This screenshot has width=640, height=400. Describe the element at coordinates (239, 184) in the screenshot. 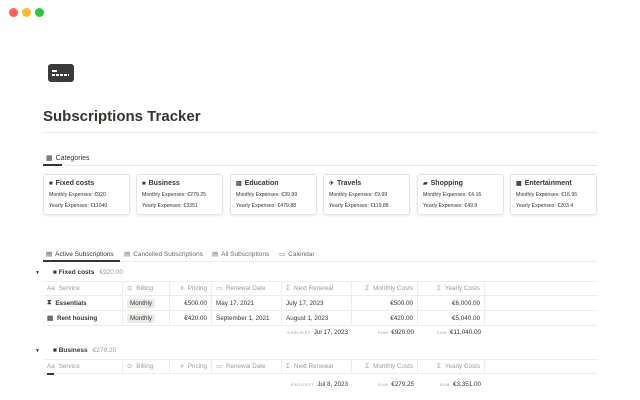

I see `book-icon: ▤` at that location.